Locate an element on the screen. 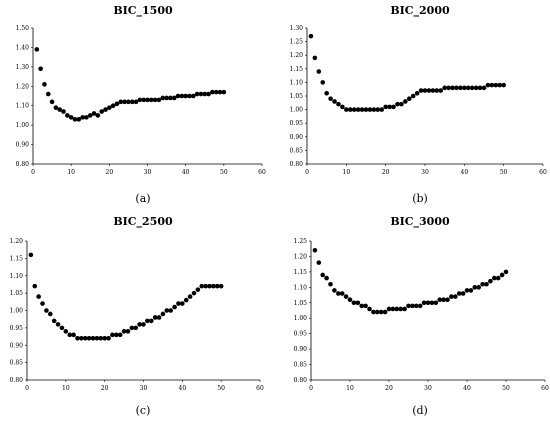  y-tick-label: 1.05 is located at coordinates (17, 293).